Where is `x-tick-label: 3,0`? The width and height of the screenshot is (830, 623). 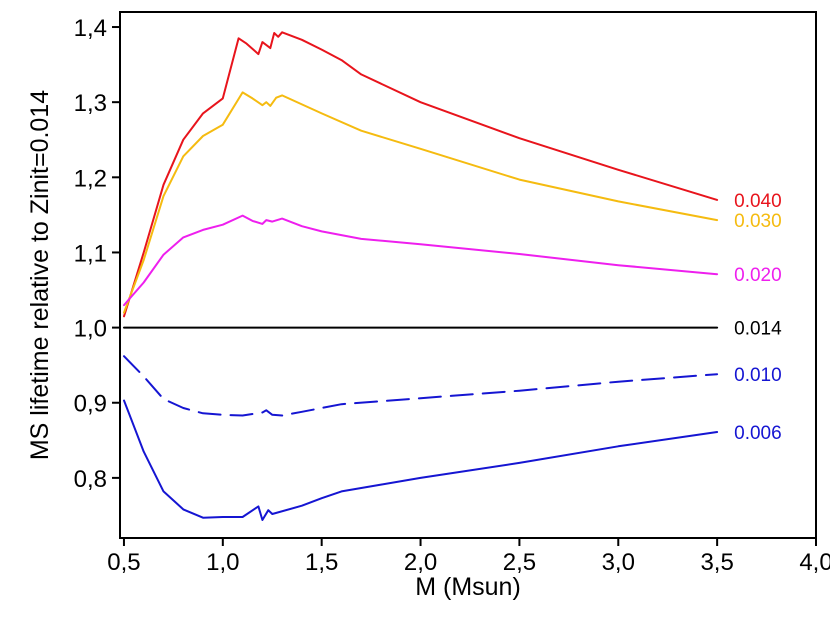
x-tick-label: 3,0 is located at coordinates (618, 562).